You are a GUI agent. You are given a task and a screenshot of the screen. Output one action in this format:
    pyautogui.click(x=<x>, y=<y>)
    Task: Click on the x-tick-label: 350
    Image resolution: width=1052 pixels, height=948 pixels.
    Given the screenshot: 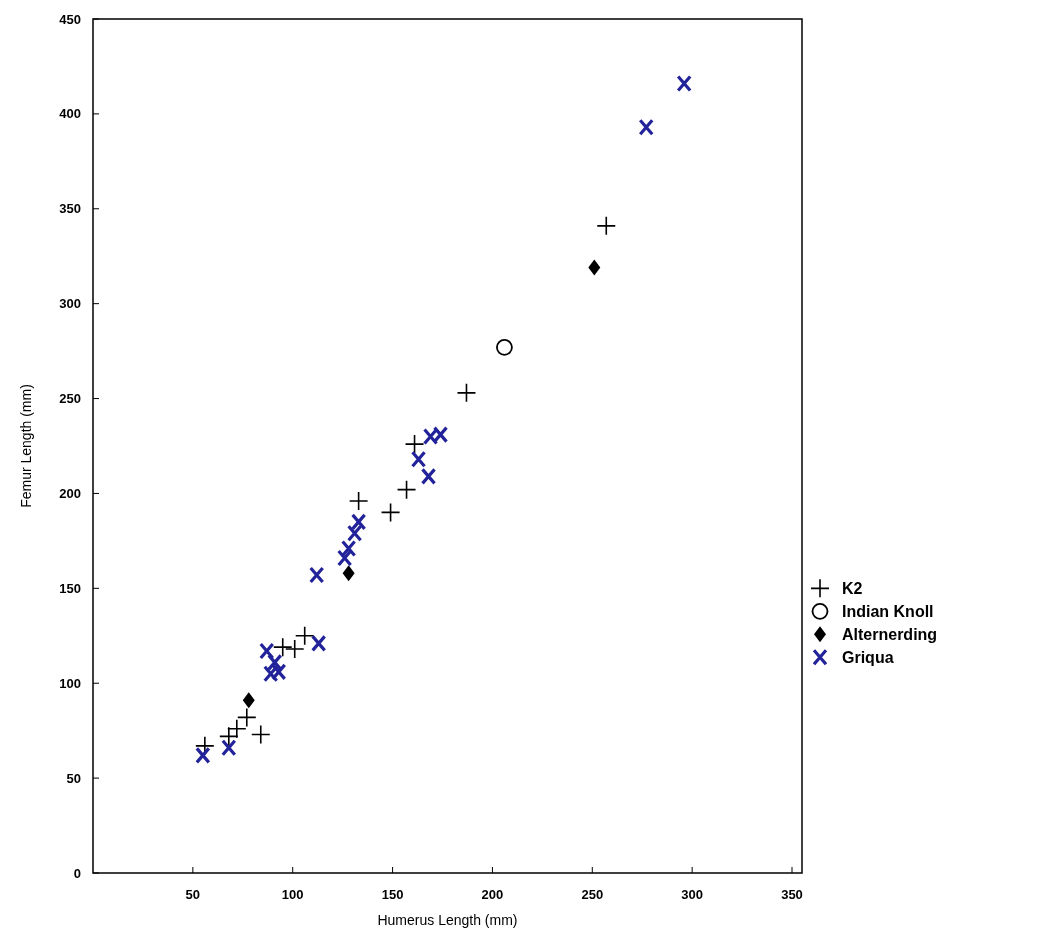 What is the action you would take?
    pyautogui.click(x=792, y=894)
    